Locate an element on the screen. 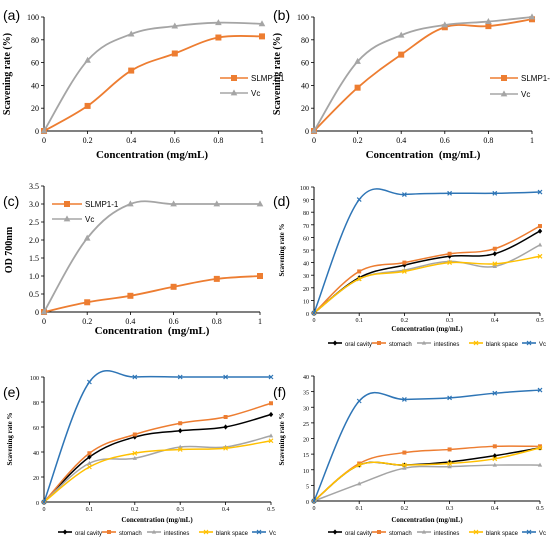  panel-label: (a) is located at coordinates (11, 15).